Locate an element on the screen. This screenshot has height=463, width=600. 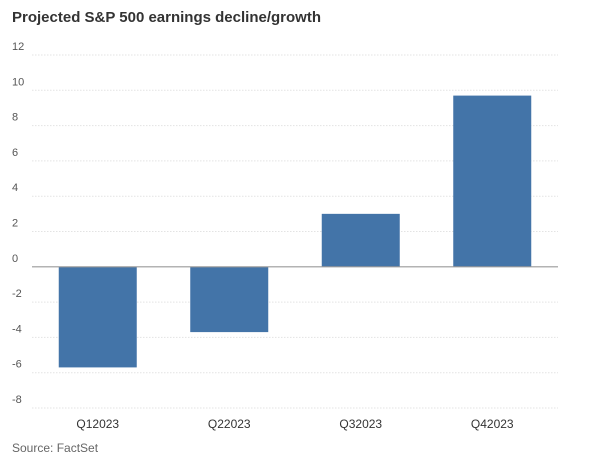
bar-Q22023 is located at coordinates (229, 299).